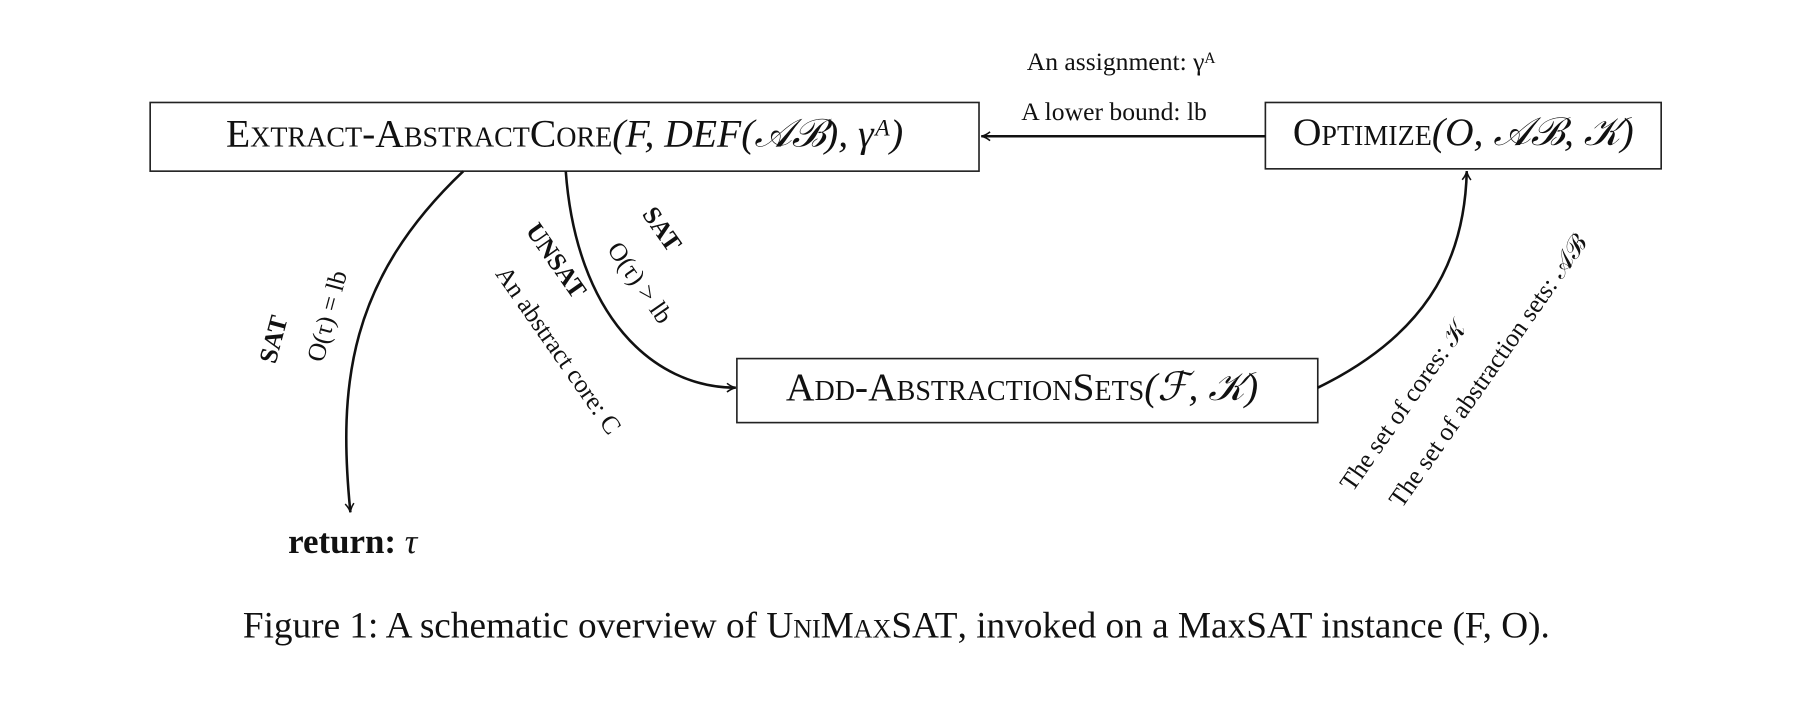 This screenshot has height=716, width=1816. I want to click on node-label: Add-AbstractionSets(ℱ, 𝒦), so click(1022, 387).